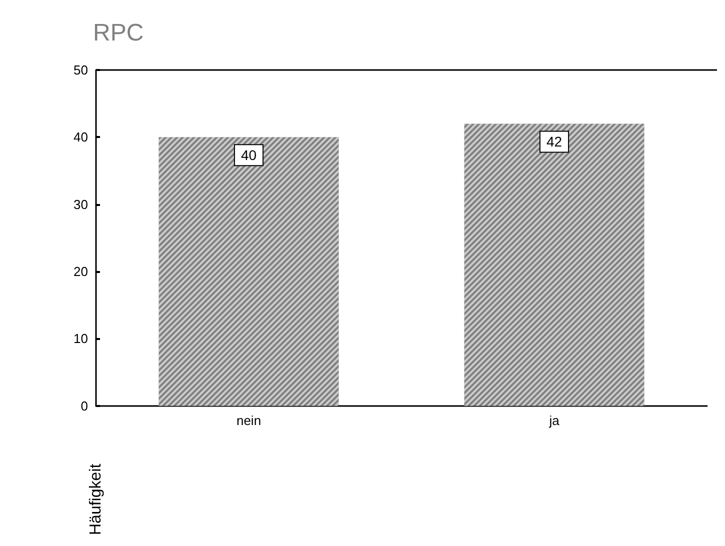  What do you see at coordinates (84, 406) in the screenshot?
I see `y-tick-label: 0` at bounding box center [84, 406].